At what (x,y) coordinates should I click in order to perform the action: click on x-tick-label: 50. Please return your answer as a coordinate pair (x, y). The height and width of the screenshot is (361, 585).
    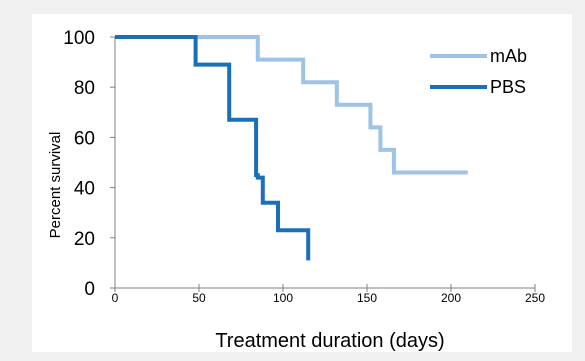
    Looking at the image, I should click on (199, 298).